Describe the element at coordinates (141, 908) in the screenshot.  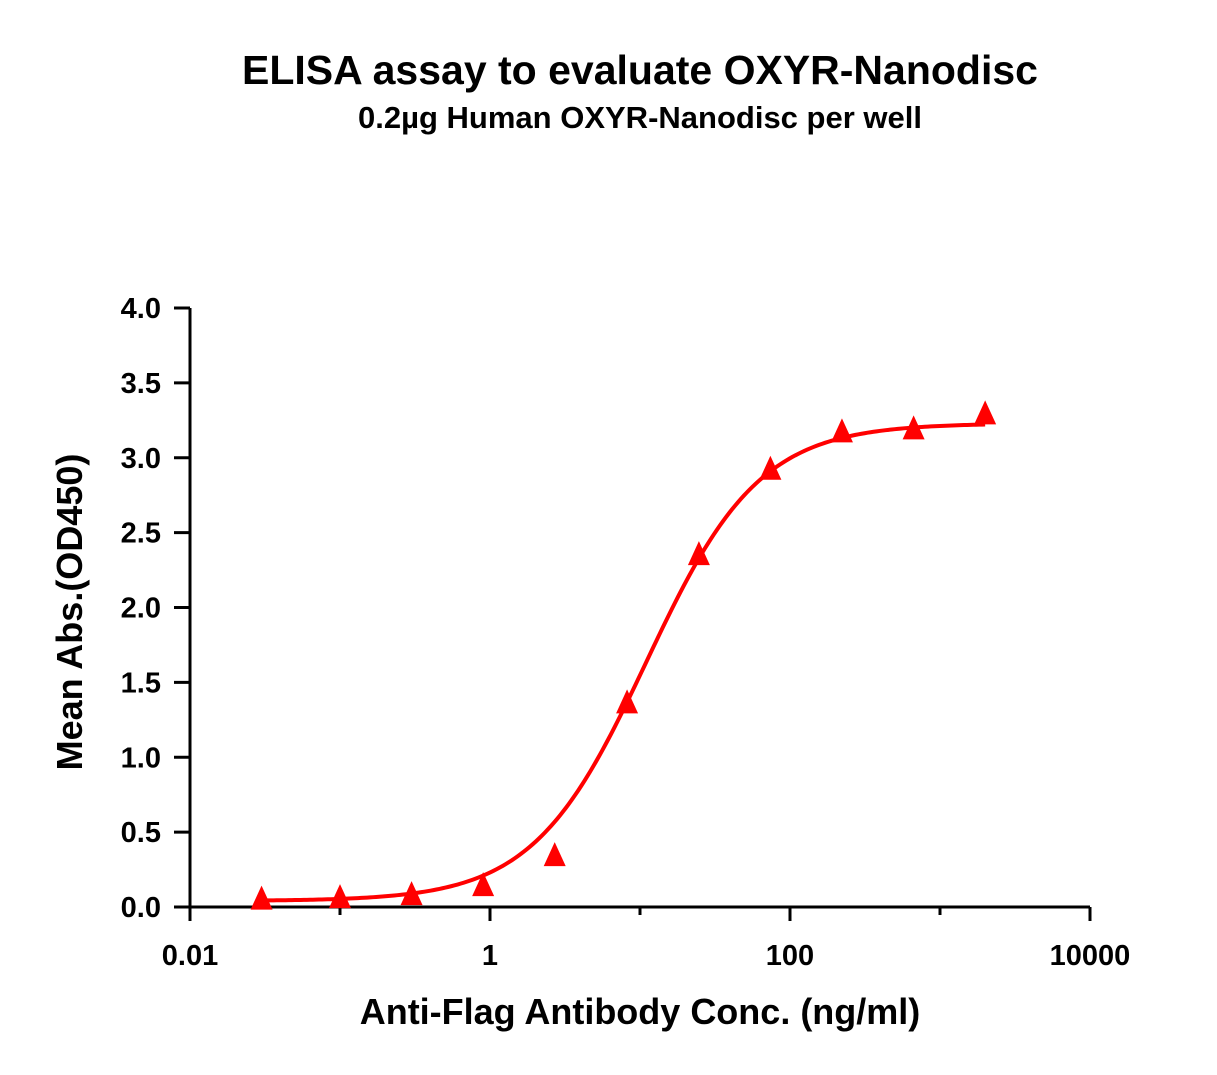
I see `y-tick-label: 0.0` at that location.